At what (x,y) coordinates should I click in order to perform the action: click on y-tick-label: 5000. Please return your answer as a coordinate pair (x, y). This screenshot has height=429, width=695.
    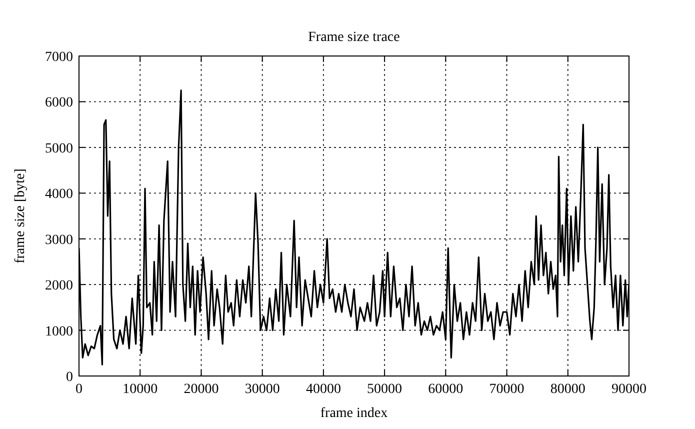
    Looking at the image, I should click on (59, 148).